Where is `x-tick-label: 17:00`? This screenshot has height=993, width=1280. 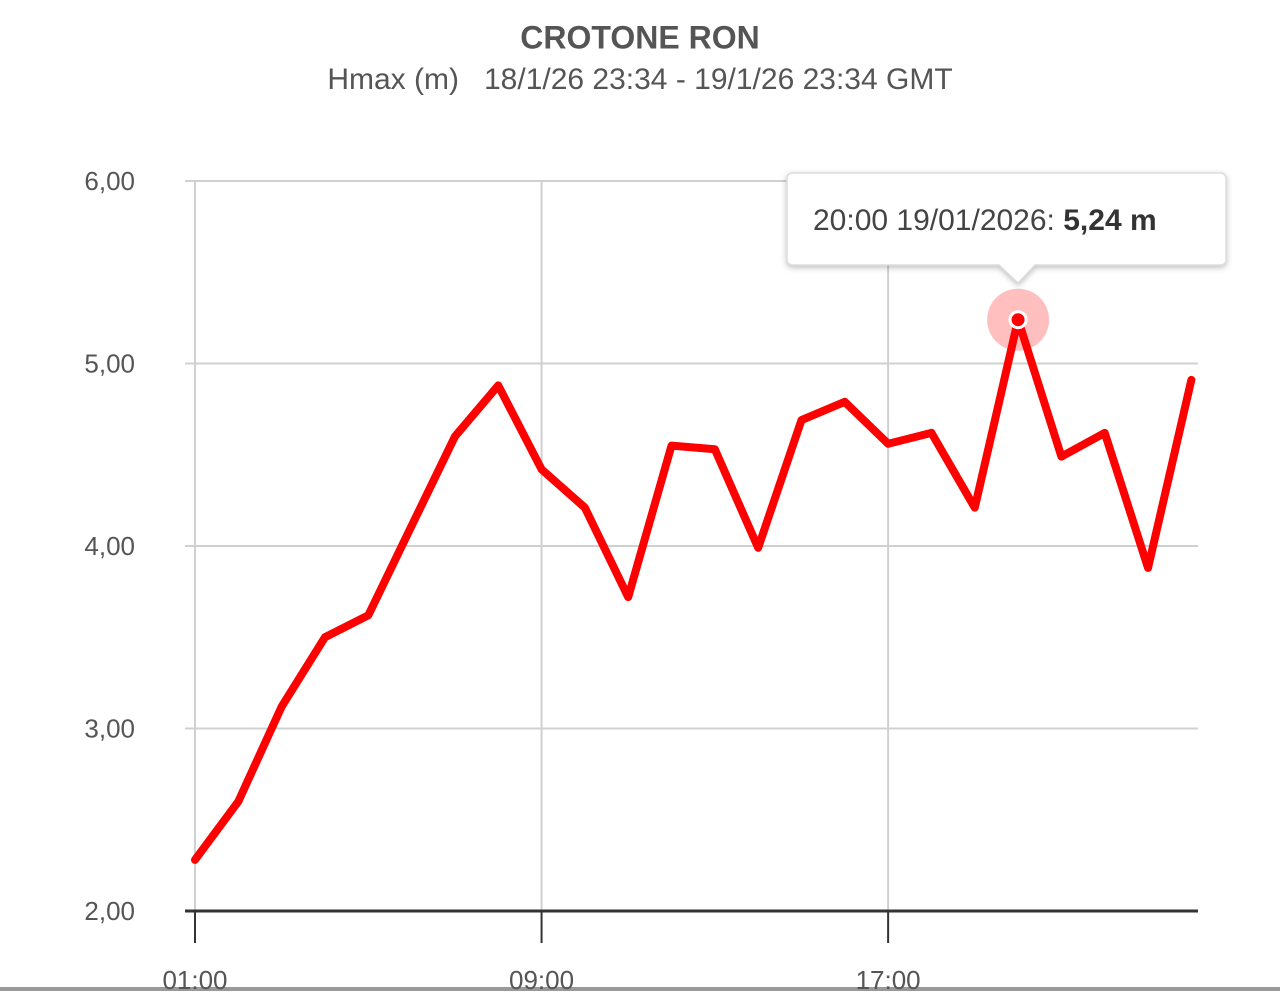 x-tick-label: 17:00 is located at coordinates (888, 979).